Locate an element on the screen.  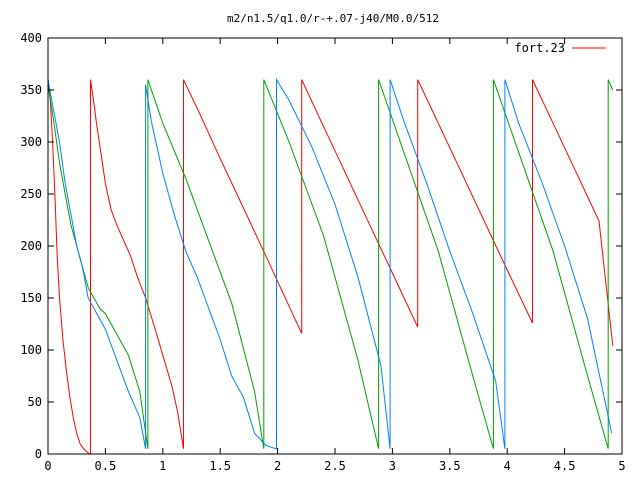
y-tick-label: 0 is located at coordinates (38, 454).